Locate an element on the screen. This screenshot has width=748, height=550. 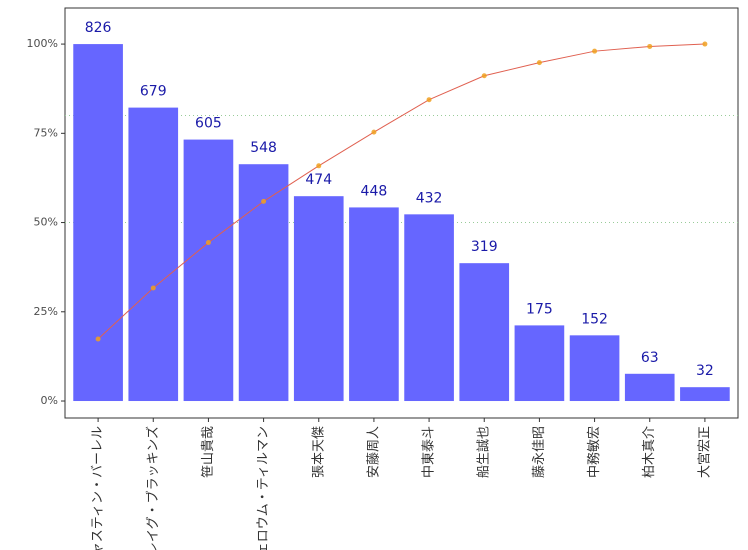
value-label: 175 is located at coordinates (539, 309).